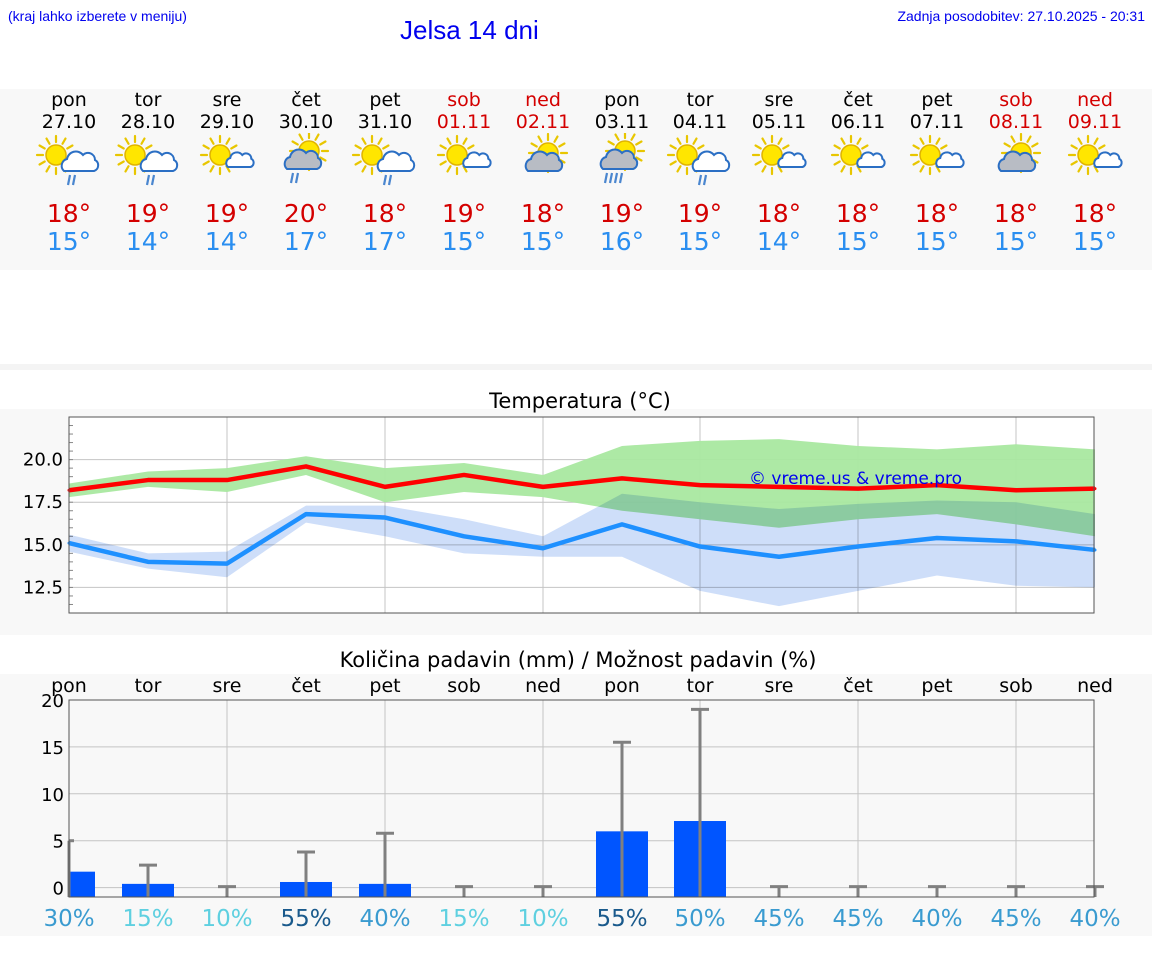 The width and height of the screenshot is (1152, 975). I want to click on precip-probability-label: 30%, so click(68, 919).